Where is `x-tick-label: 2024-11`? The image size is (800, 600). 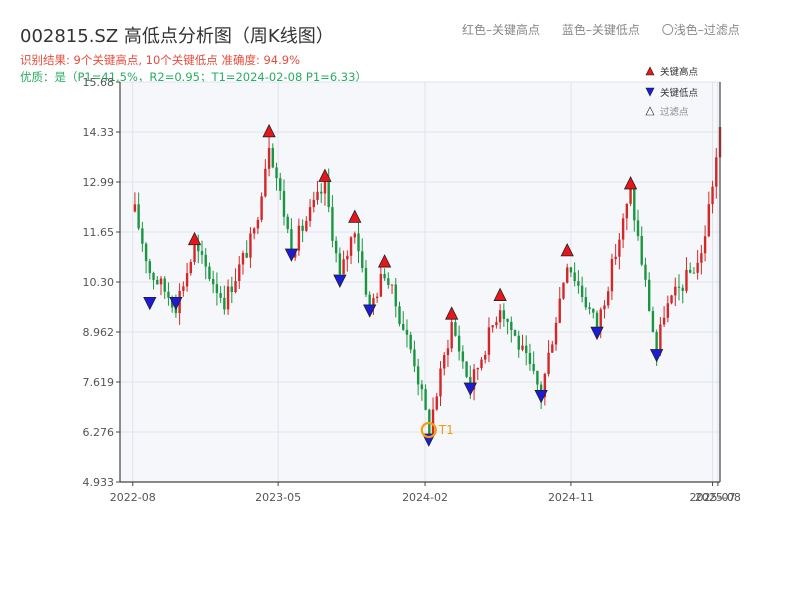 x-tick-label: 2024-11 is located at coordinates (571, 497).